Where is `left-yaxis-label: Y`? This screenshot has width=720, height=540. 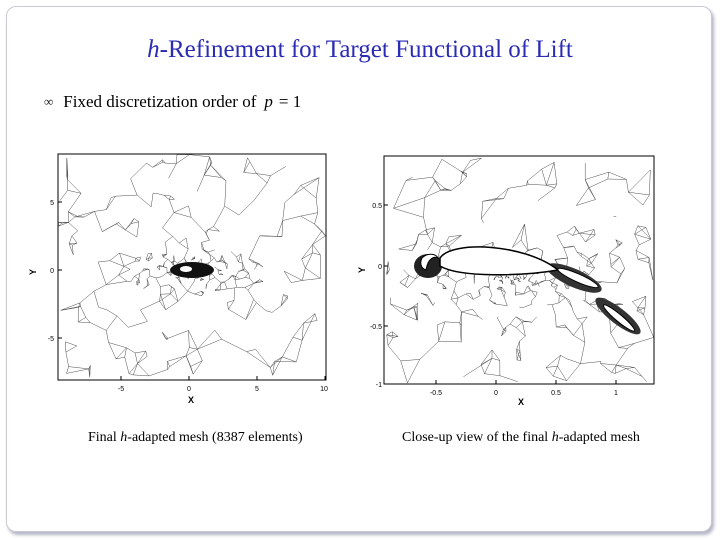
left-yaxis-label: Y is located at coordinates (33, 272).